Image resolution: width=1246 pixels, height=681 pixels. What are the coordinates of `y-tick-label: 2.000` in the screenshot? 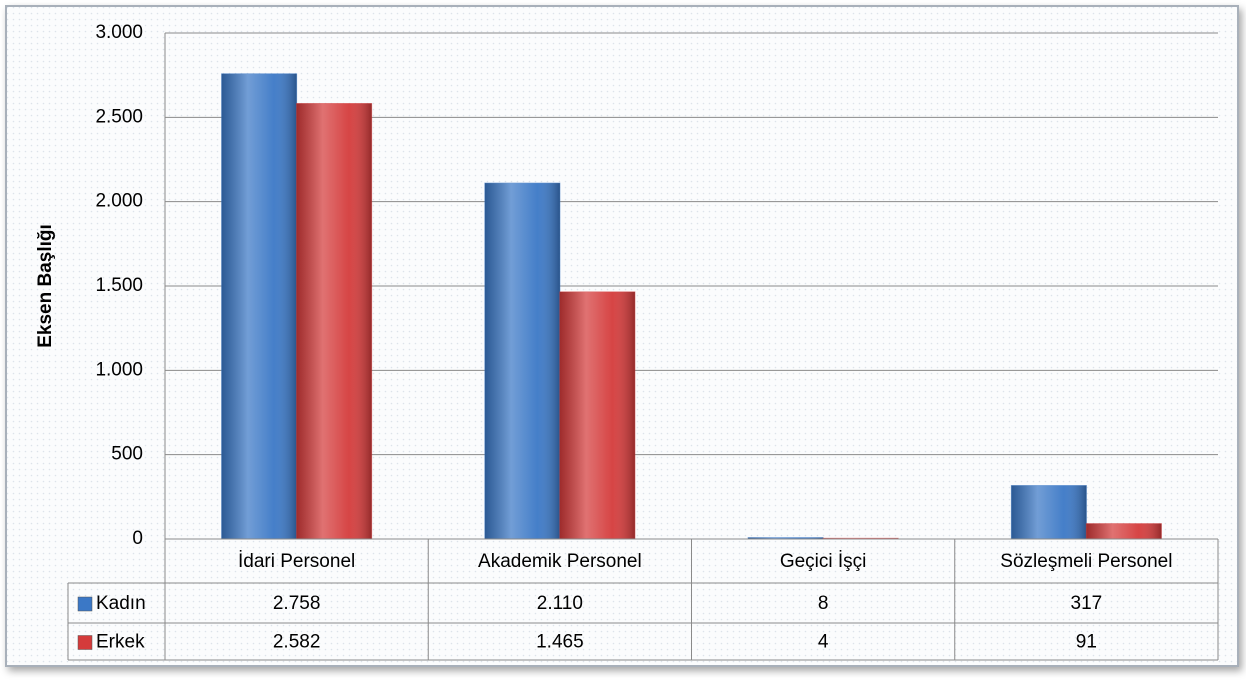 It's located at (119, 201).